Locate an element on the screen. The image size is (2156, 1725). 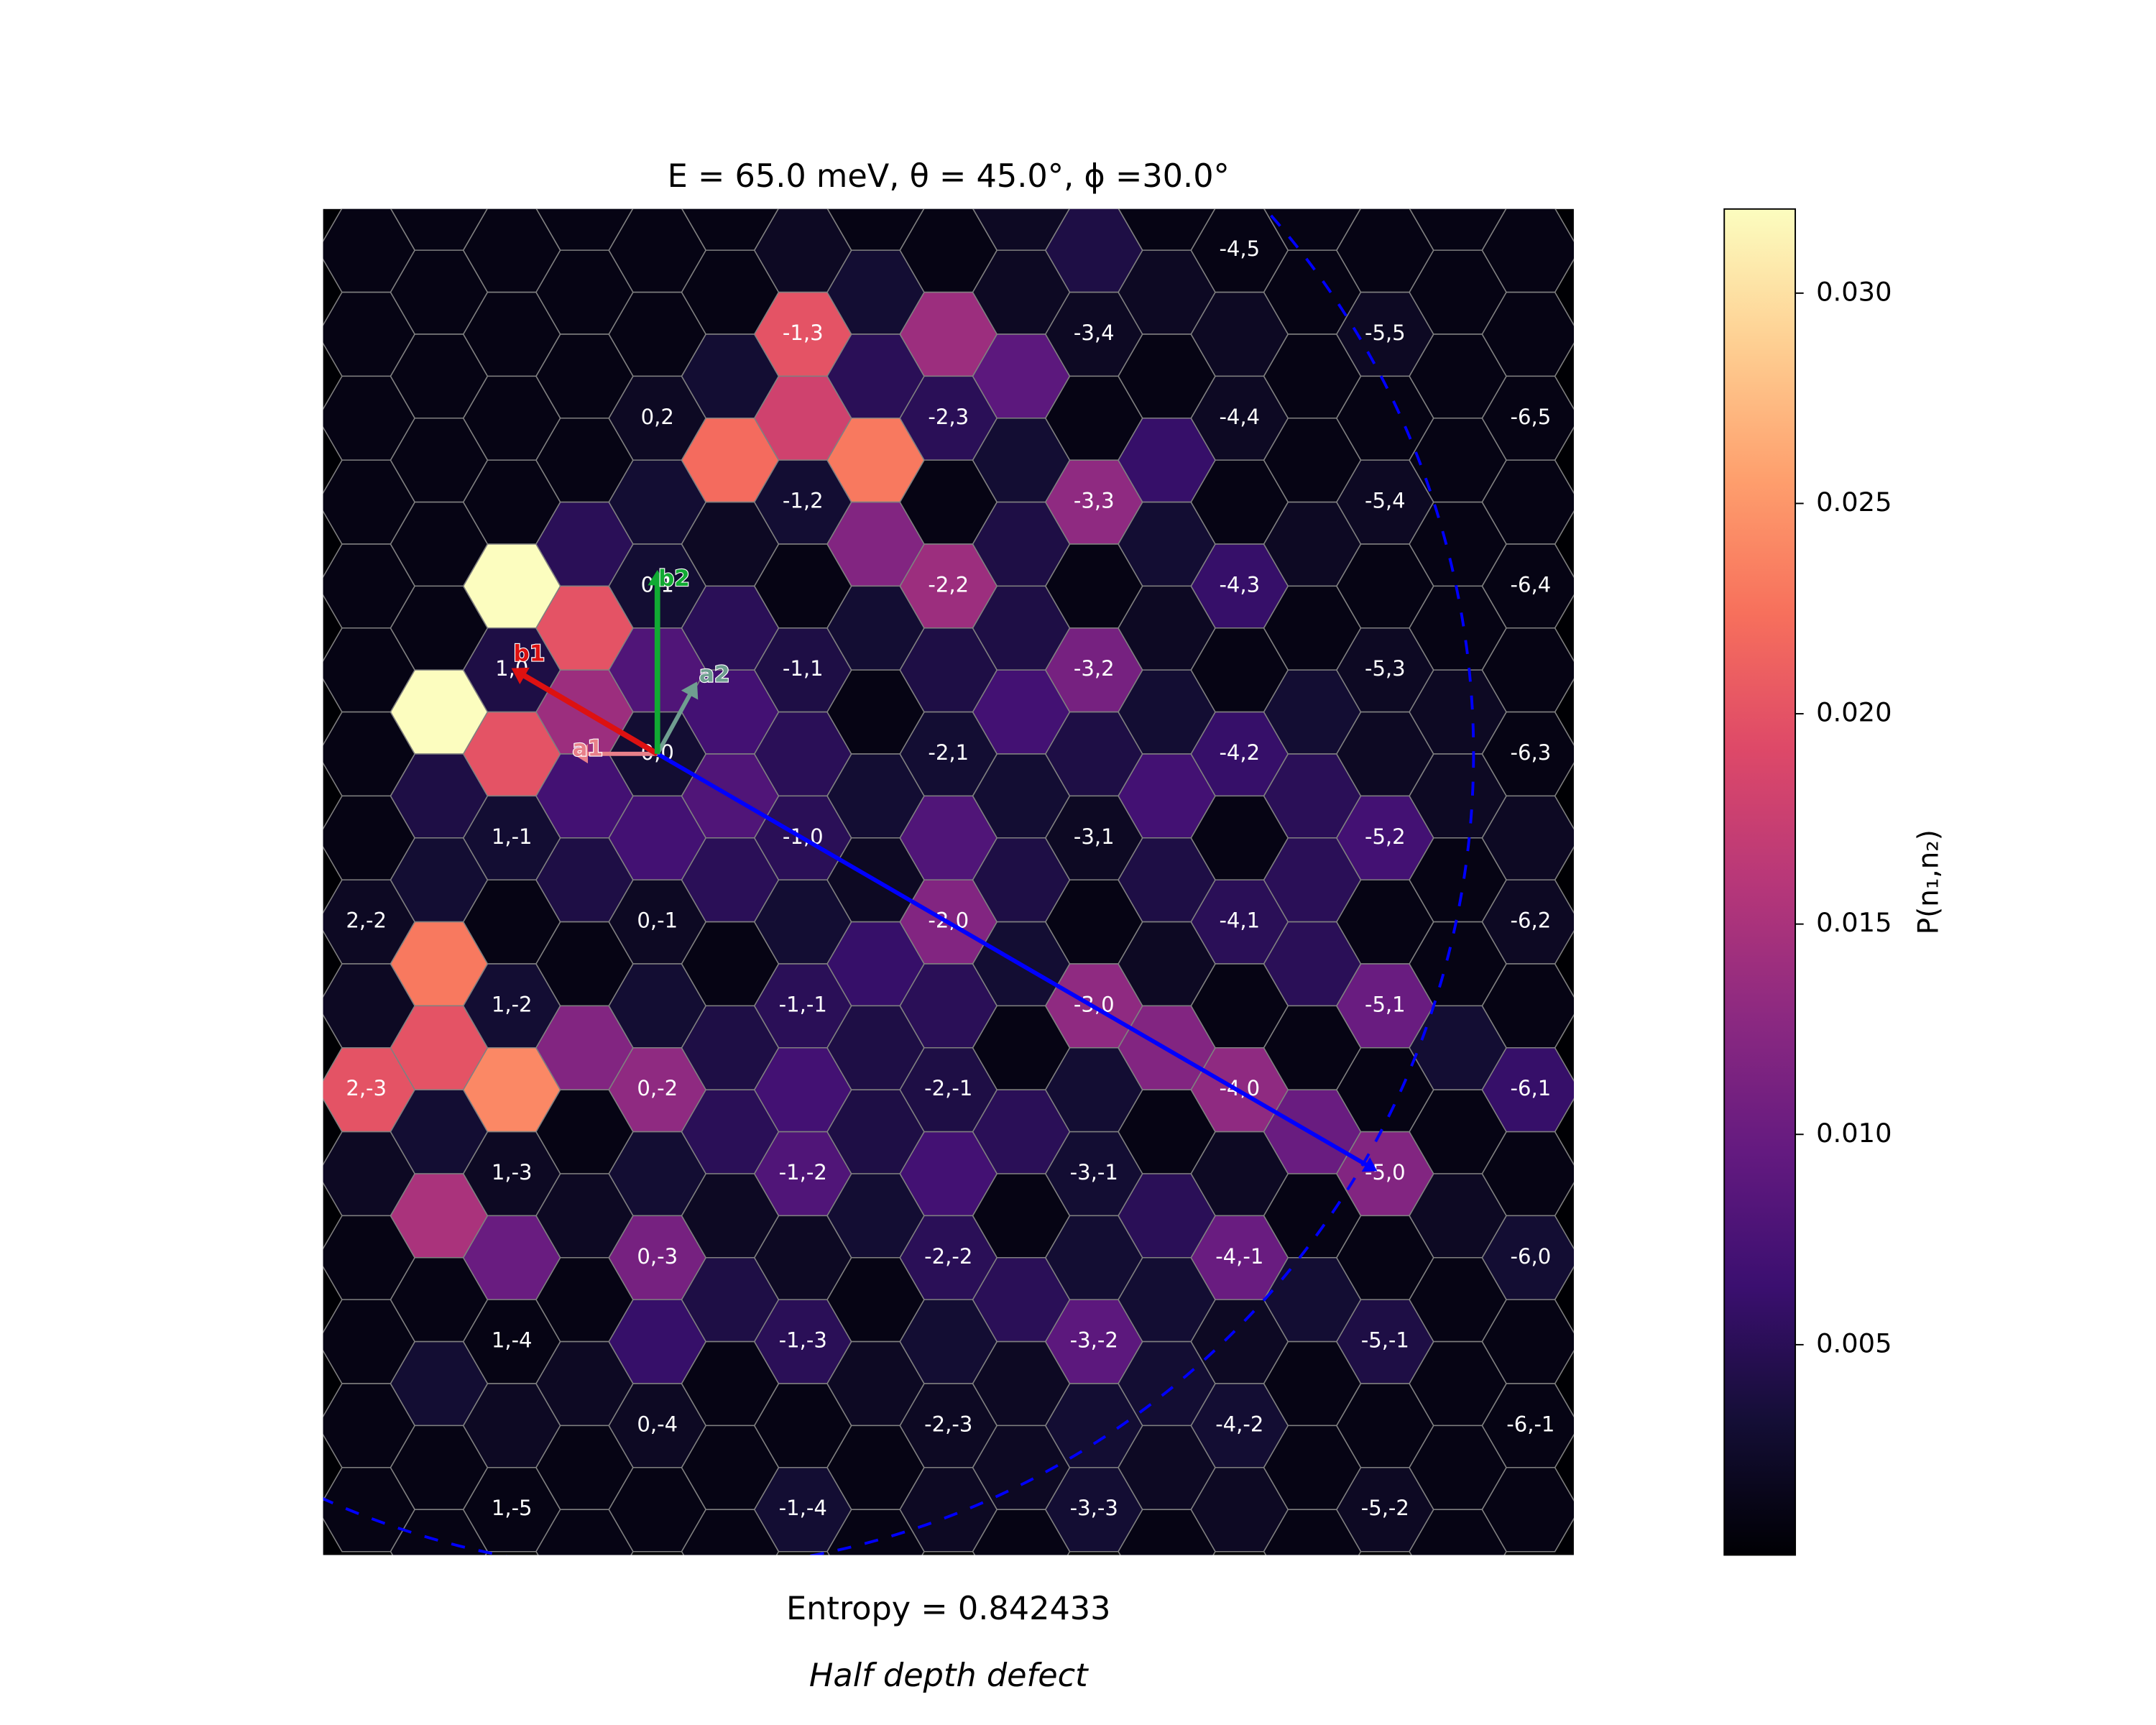
cell-label: 0,-4 is located at coordinates (658, 1424).